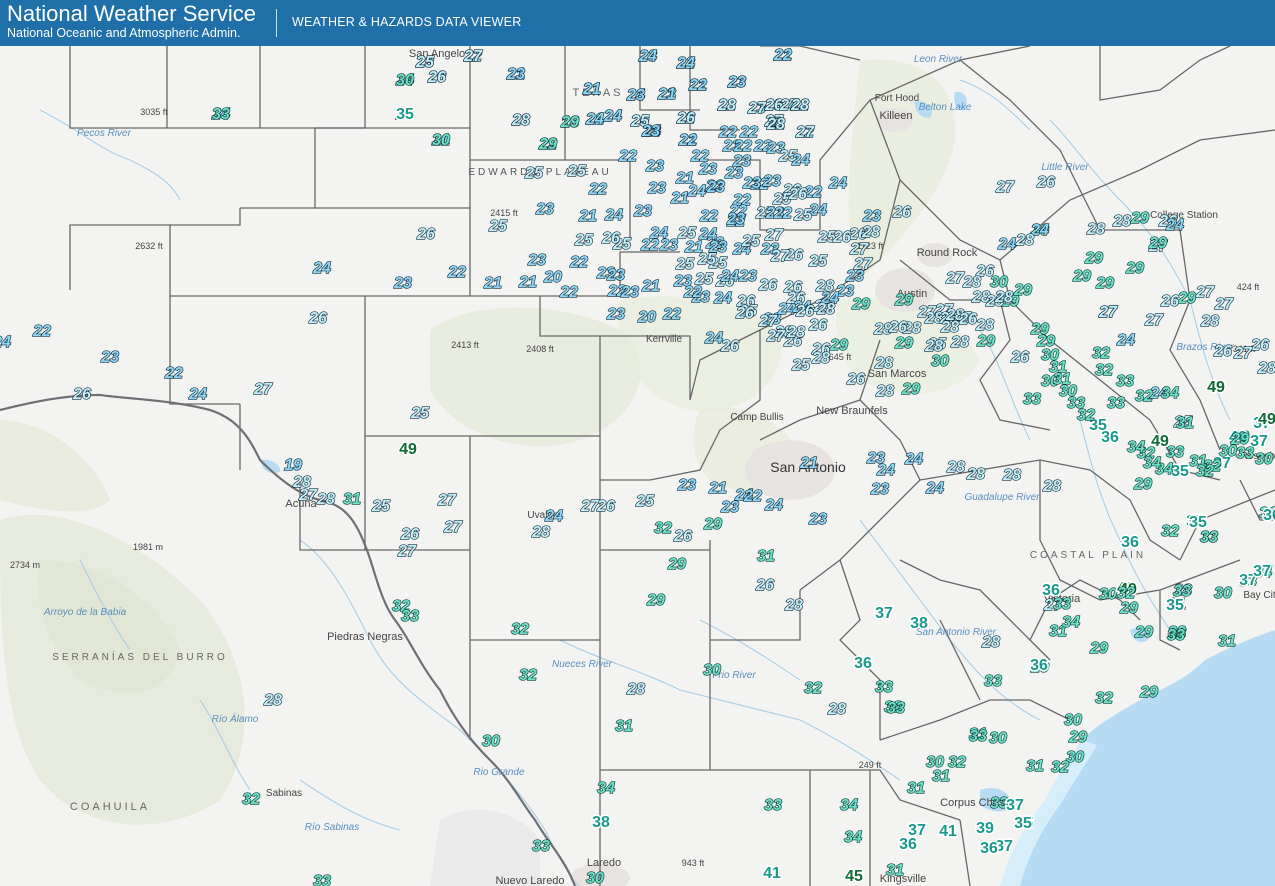 This screenshot has width=1275, height=886. What do you see at coordinates (1248, 581) in the screenshot?
I see `observation-marker: 37` at bounding box center [1248, 581].